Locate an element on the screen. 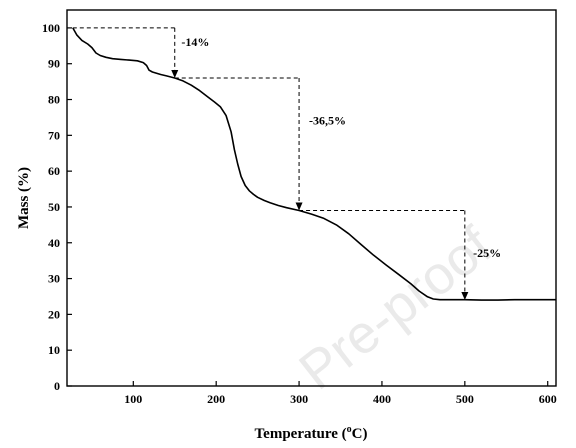  x-axis-ticks: 100 200 300 400 500 600 is located at coordinates (340, 393).